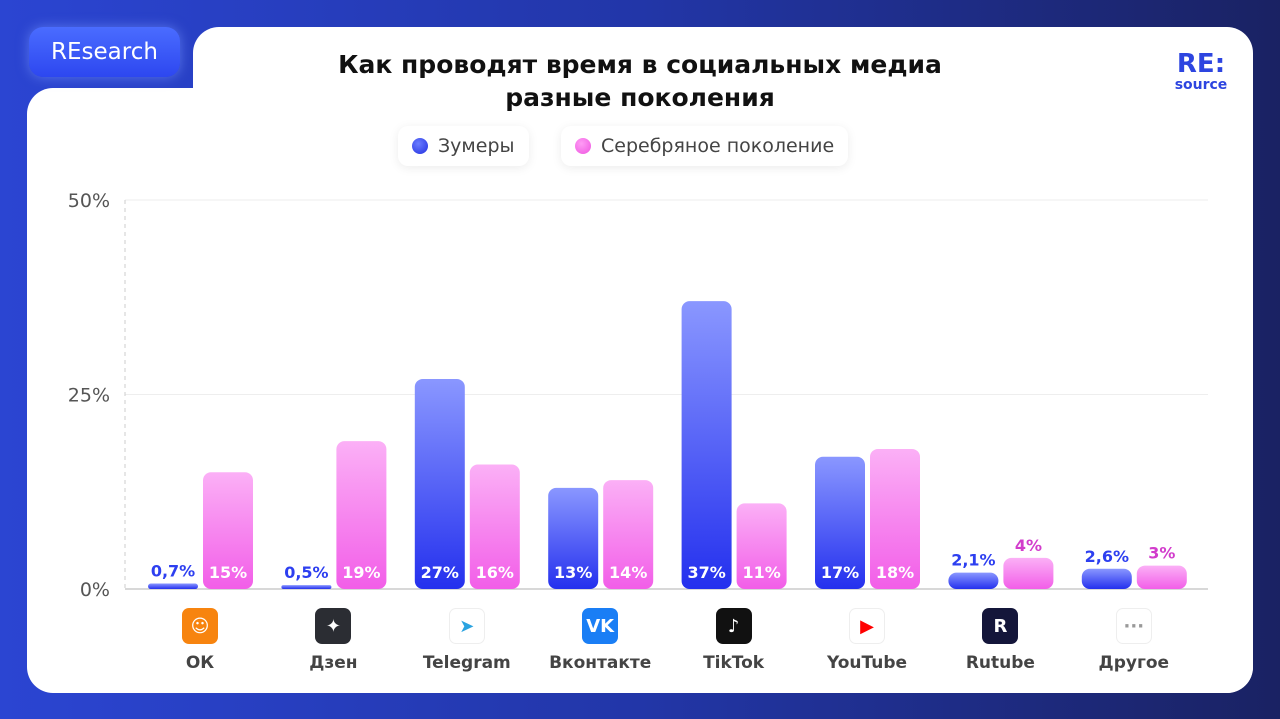 This screenshot has height=719, width=1280. Describe the element at coordinates (200, 626) in the screenshot. I see `ok-icon: ☺` at that location.